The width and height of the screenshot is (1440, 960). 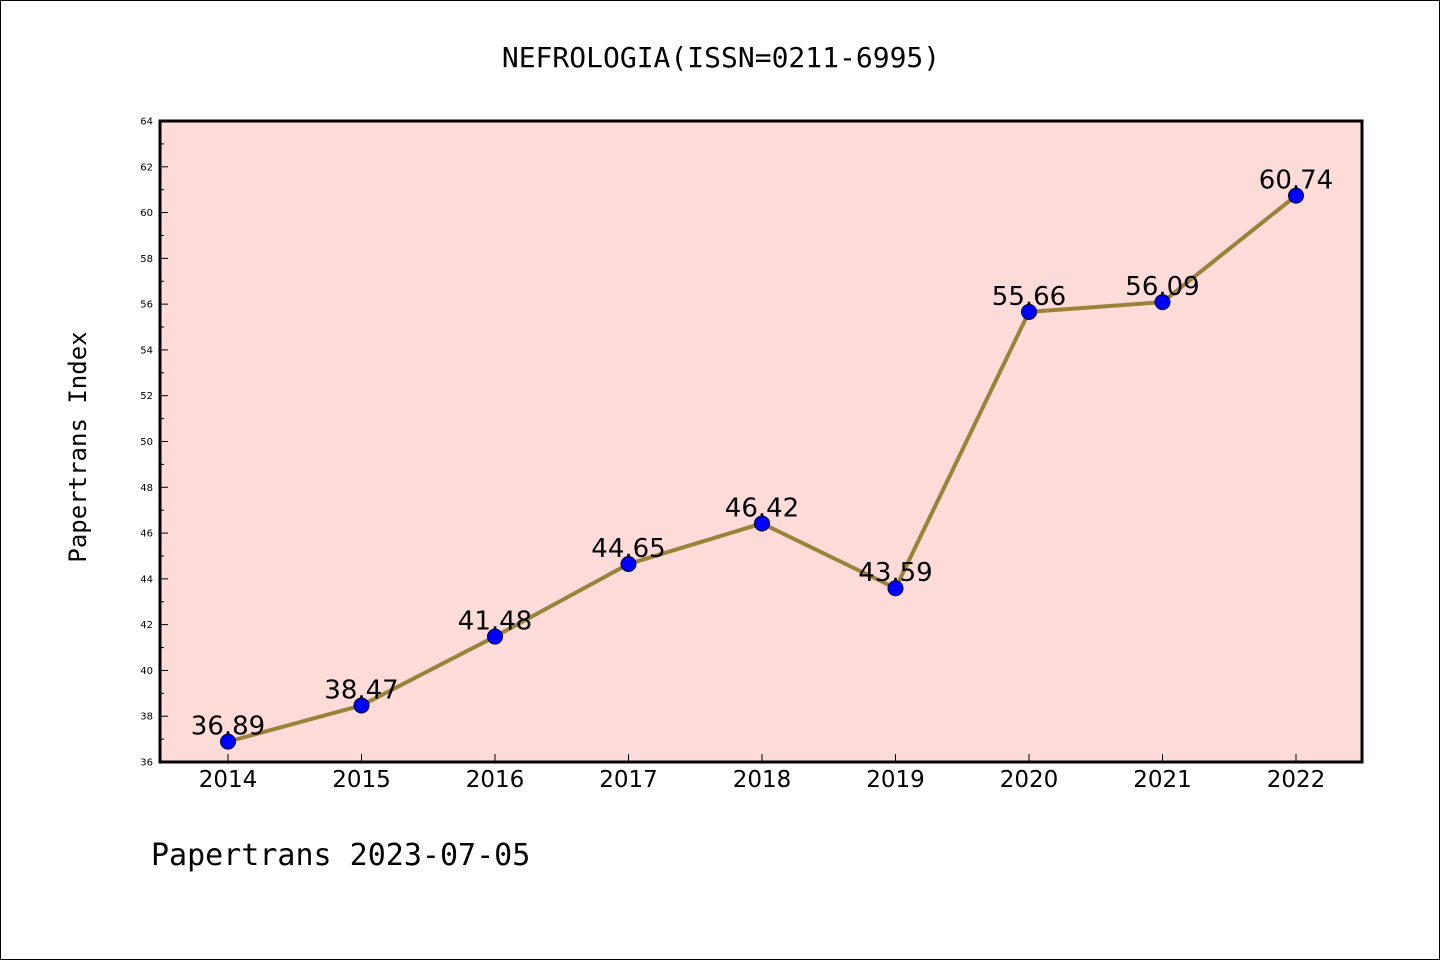 What do you see at coordinates (228, 780) in the screenshot?
I see `x-tick-label: 2014` at bounding box center [228, 780].